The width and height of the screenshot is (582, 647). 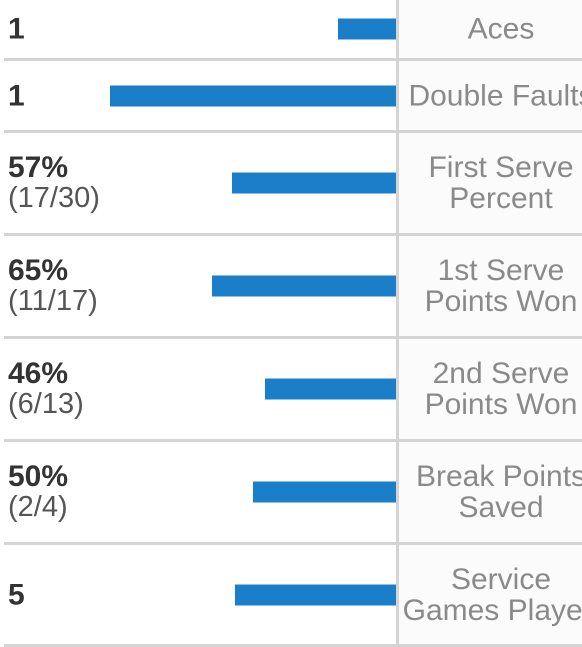 I want to click on stat-label-cell: Service Games Played, so click(x=489, y=594).